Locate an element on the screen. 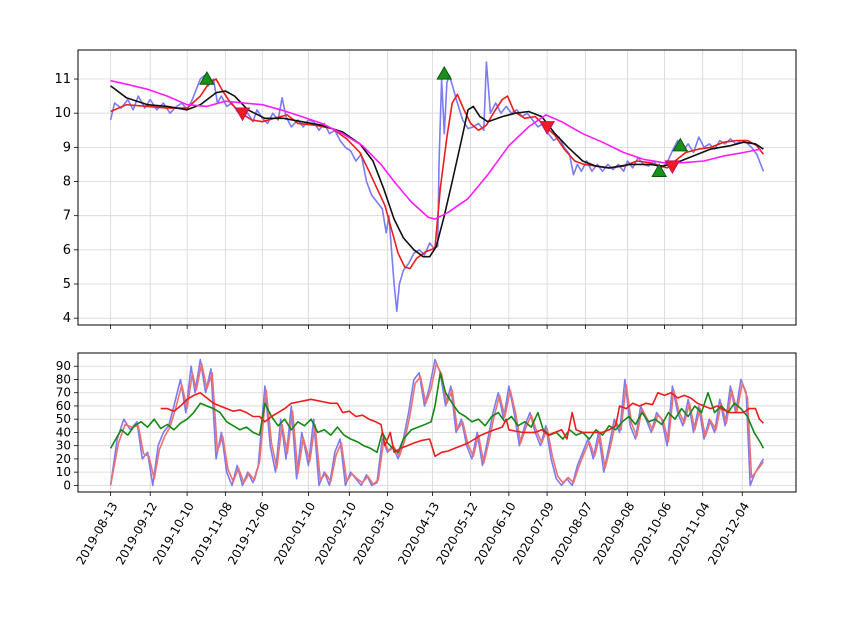  y-tick-label: 9 is located at coordinates (67, 147).